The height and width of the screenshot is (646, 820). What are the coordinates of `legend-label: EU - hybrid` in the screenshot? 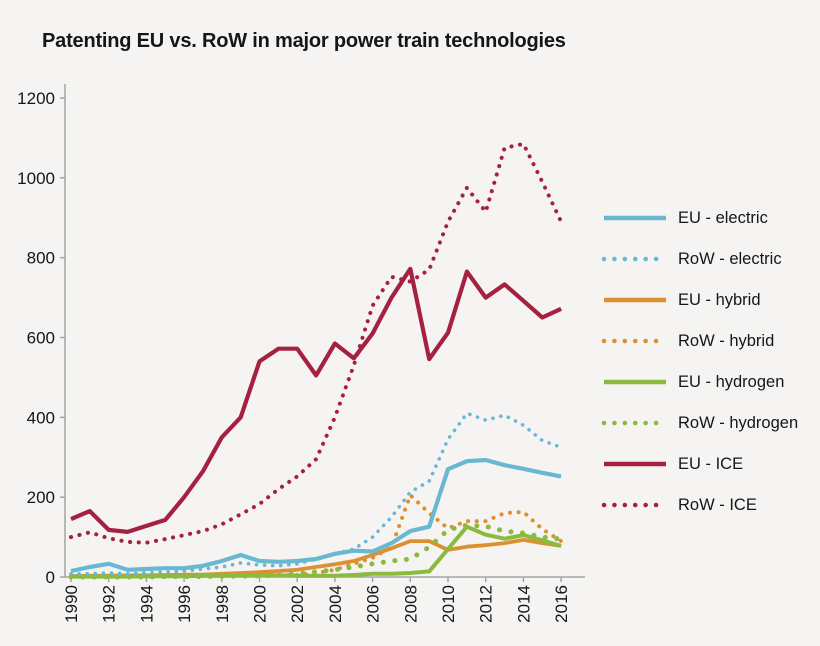 It's located at (719, 299).